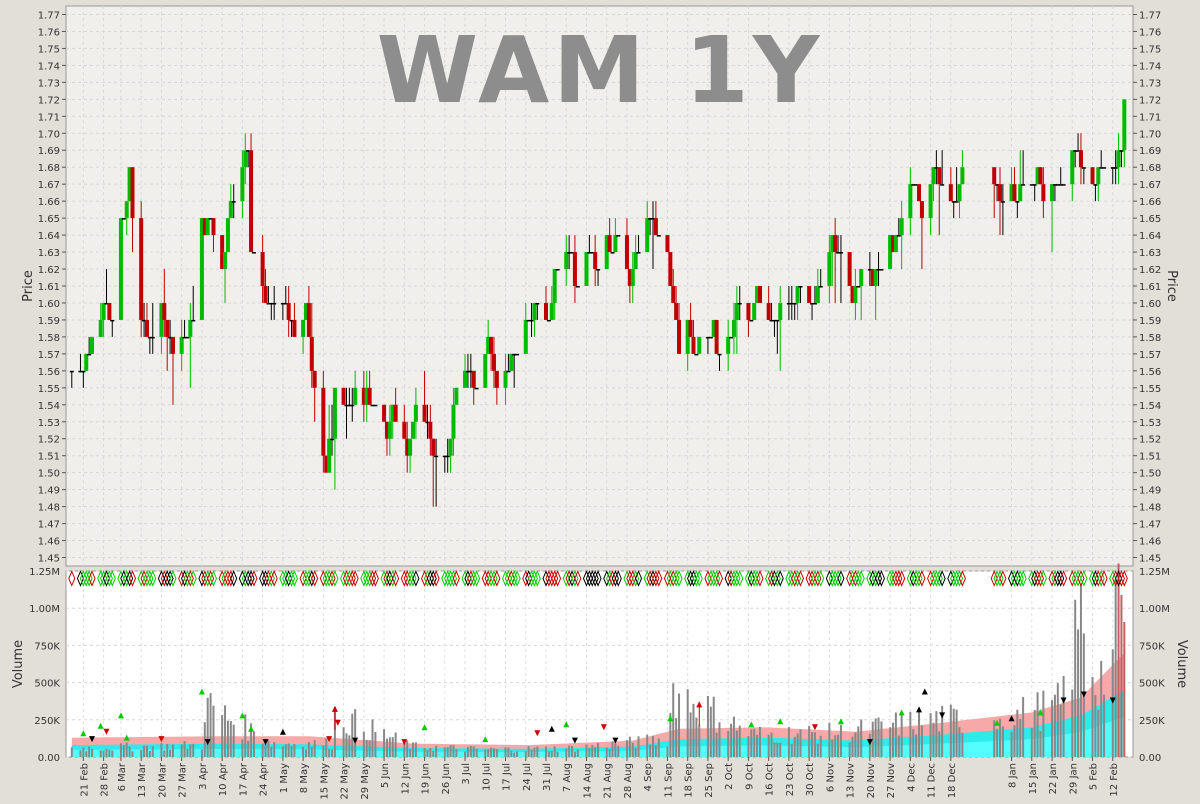  Describe the element at coordinates (405, 779) in the screenshot. I see `date-tick-label: 12 Jun` at that location.